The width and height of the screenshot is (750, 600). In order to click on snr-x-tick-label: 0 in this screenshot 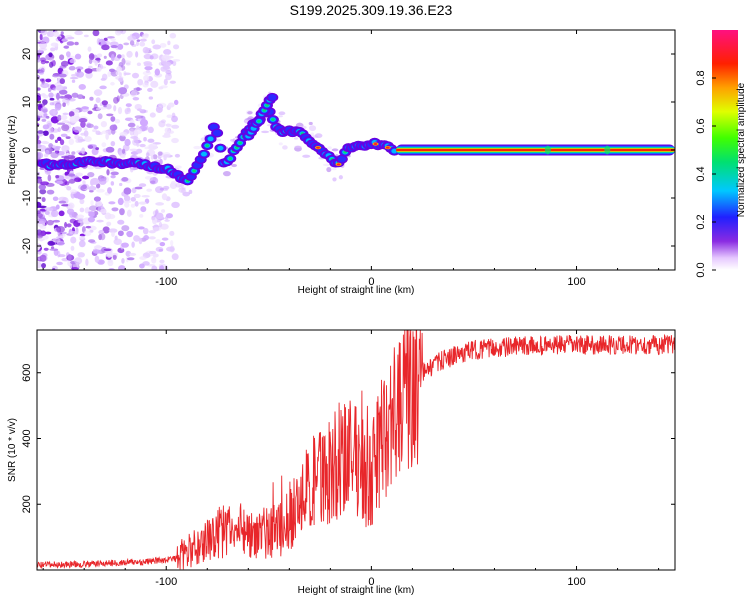, I will do `click(371, 582)`.